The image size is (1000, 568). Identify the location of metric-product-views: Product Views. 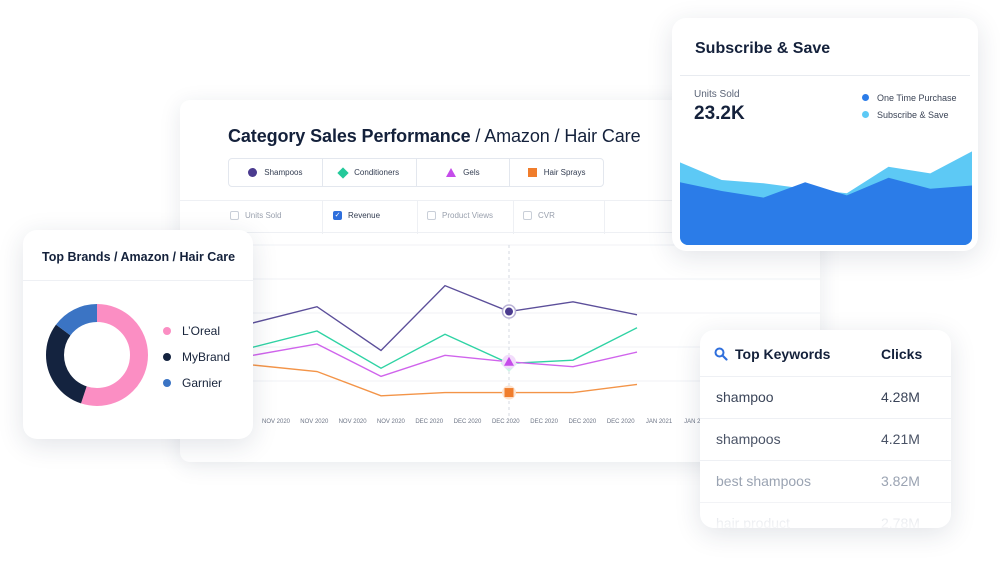
(460, 215).